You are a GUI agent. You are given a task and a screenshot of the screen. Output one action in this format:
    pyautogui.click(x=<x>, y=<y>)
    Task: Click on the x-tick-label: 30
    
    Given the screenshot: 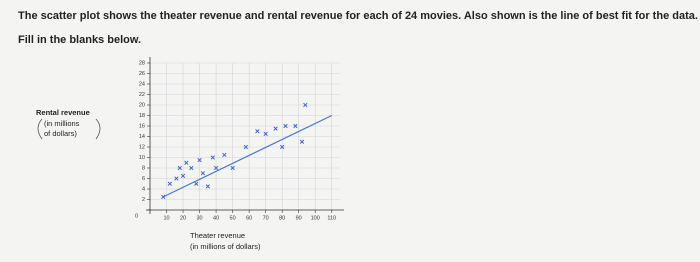 What is the action you would take?
    pyautogui.click(x=200, y=218)
    